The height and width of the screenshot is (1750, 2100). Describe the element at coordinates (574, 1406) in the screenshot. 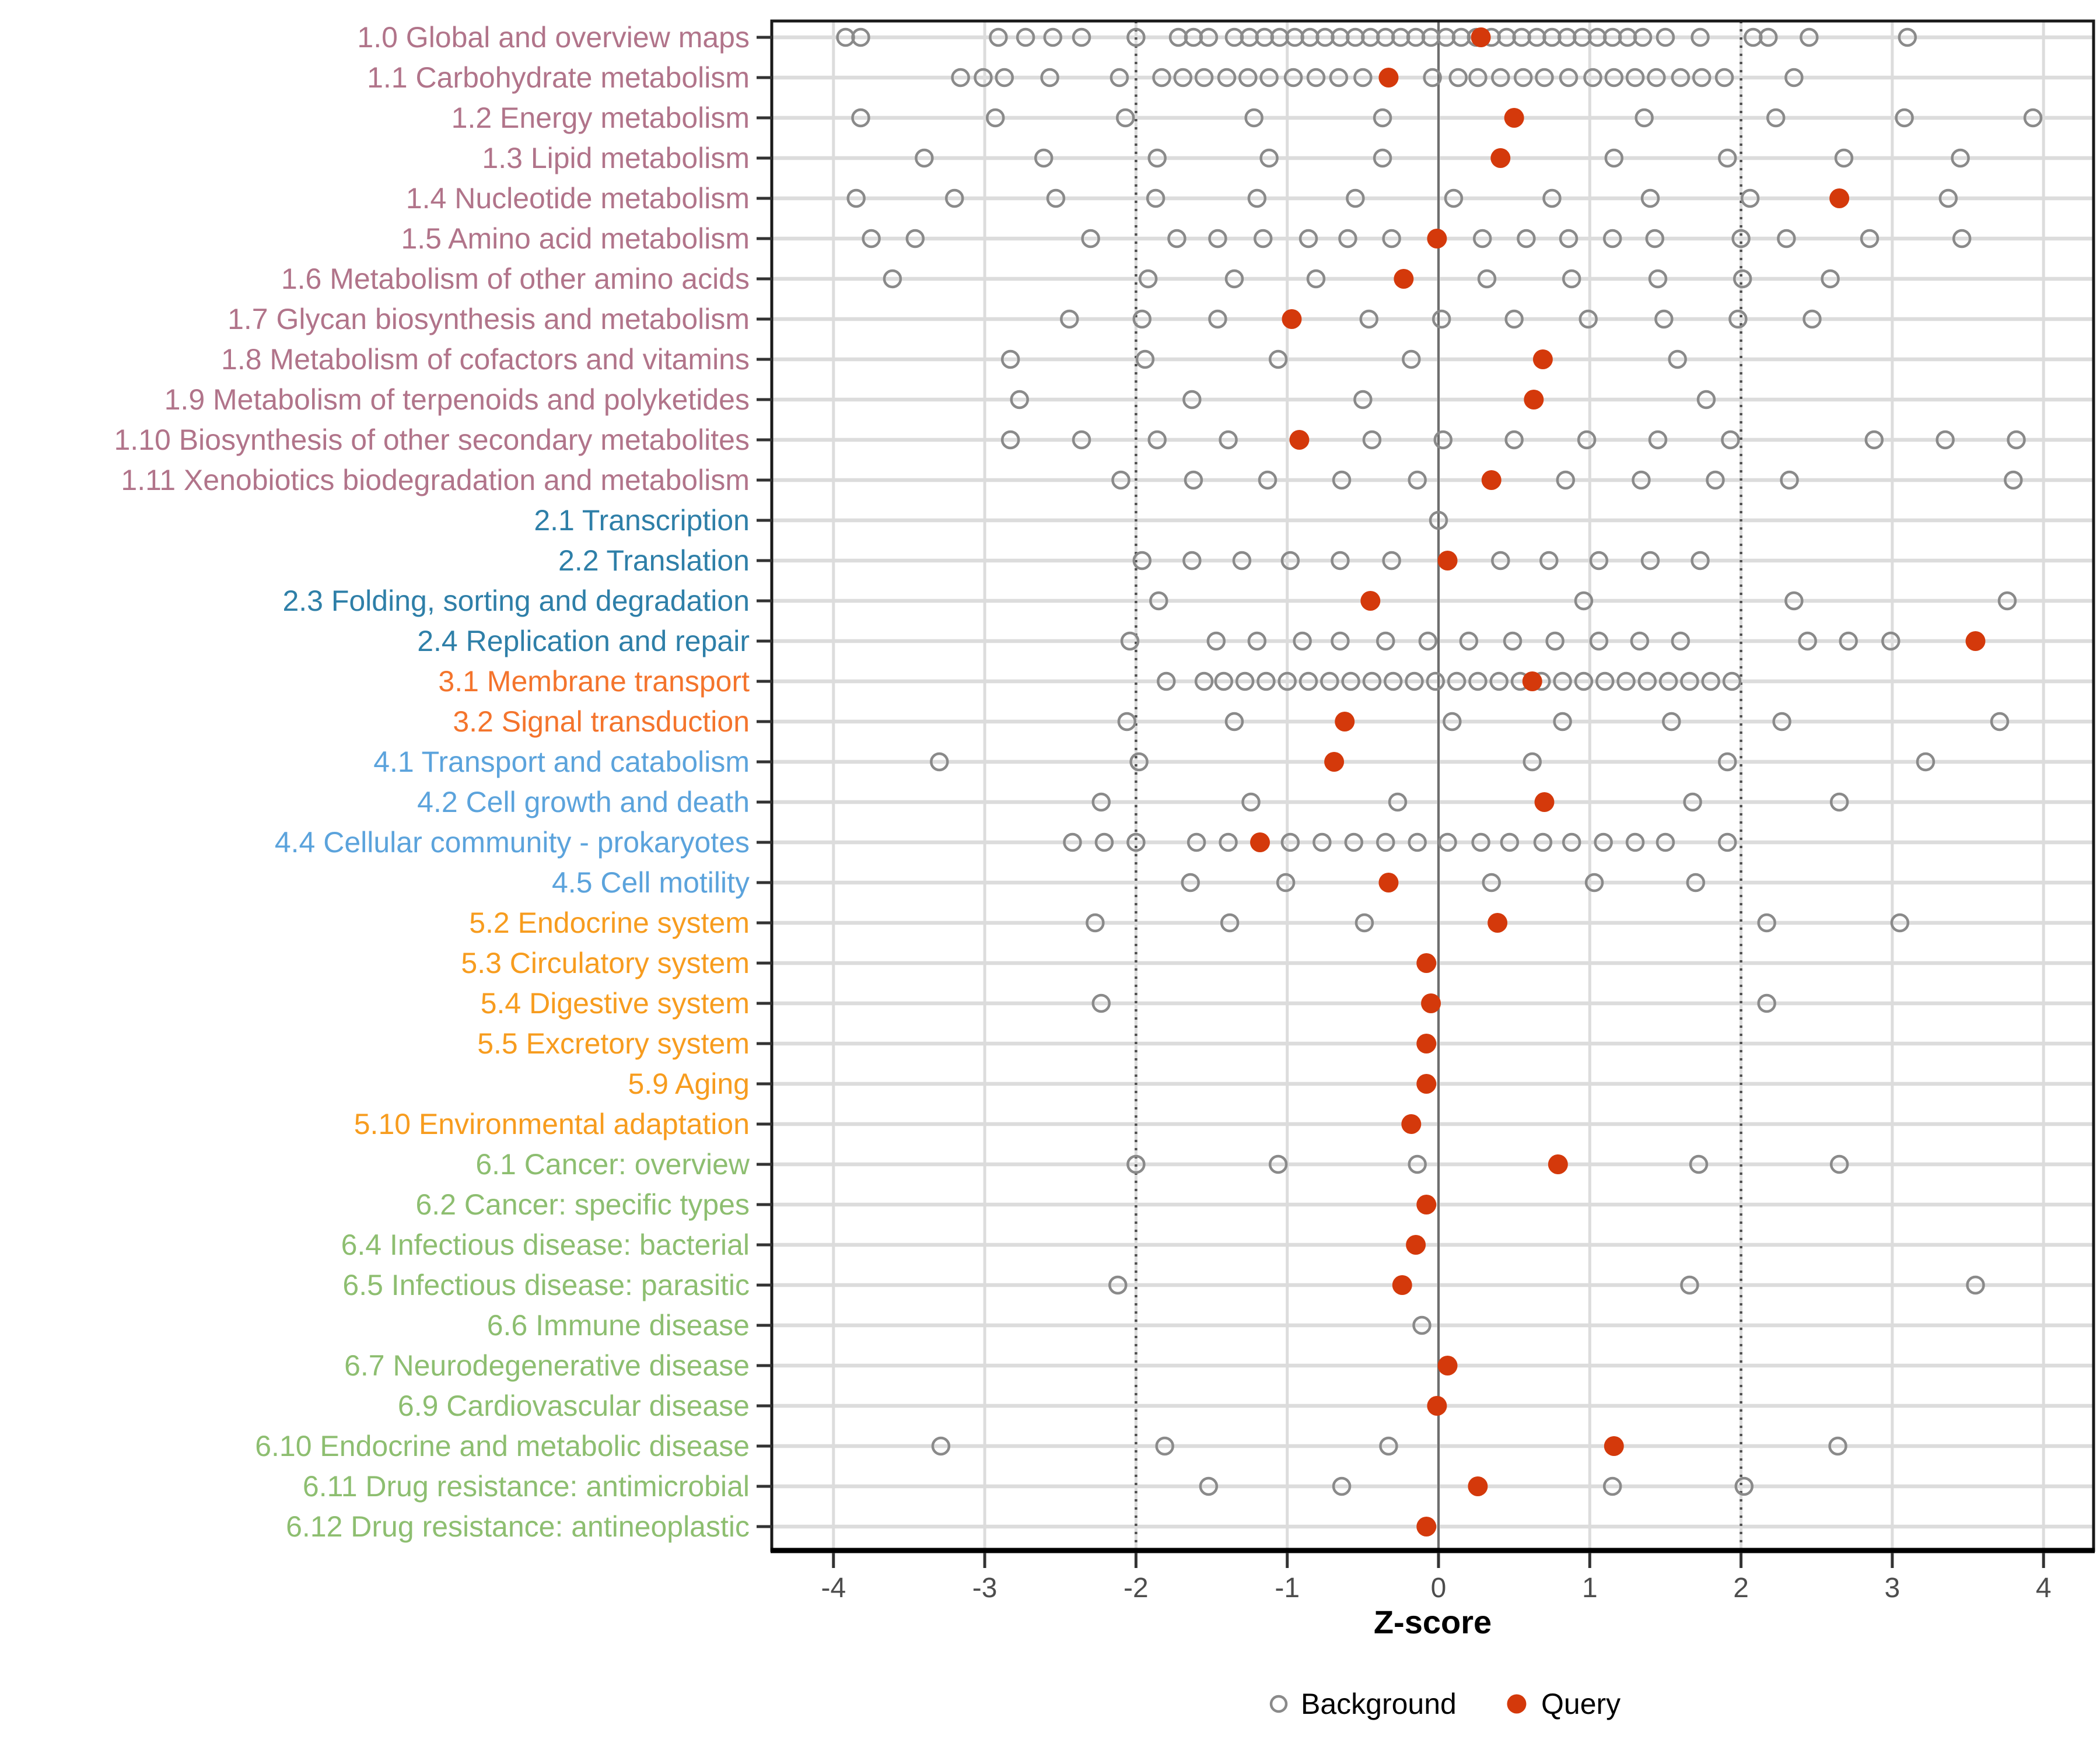

I see `y-axis-label: 6.9 Cardiovascular disease` at that location.